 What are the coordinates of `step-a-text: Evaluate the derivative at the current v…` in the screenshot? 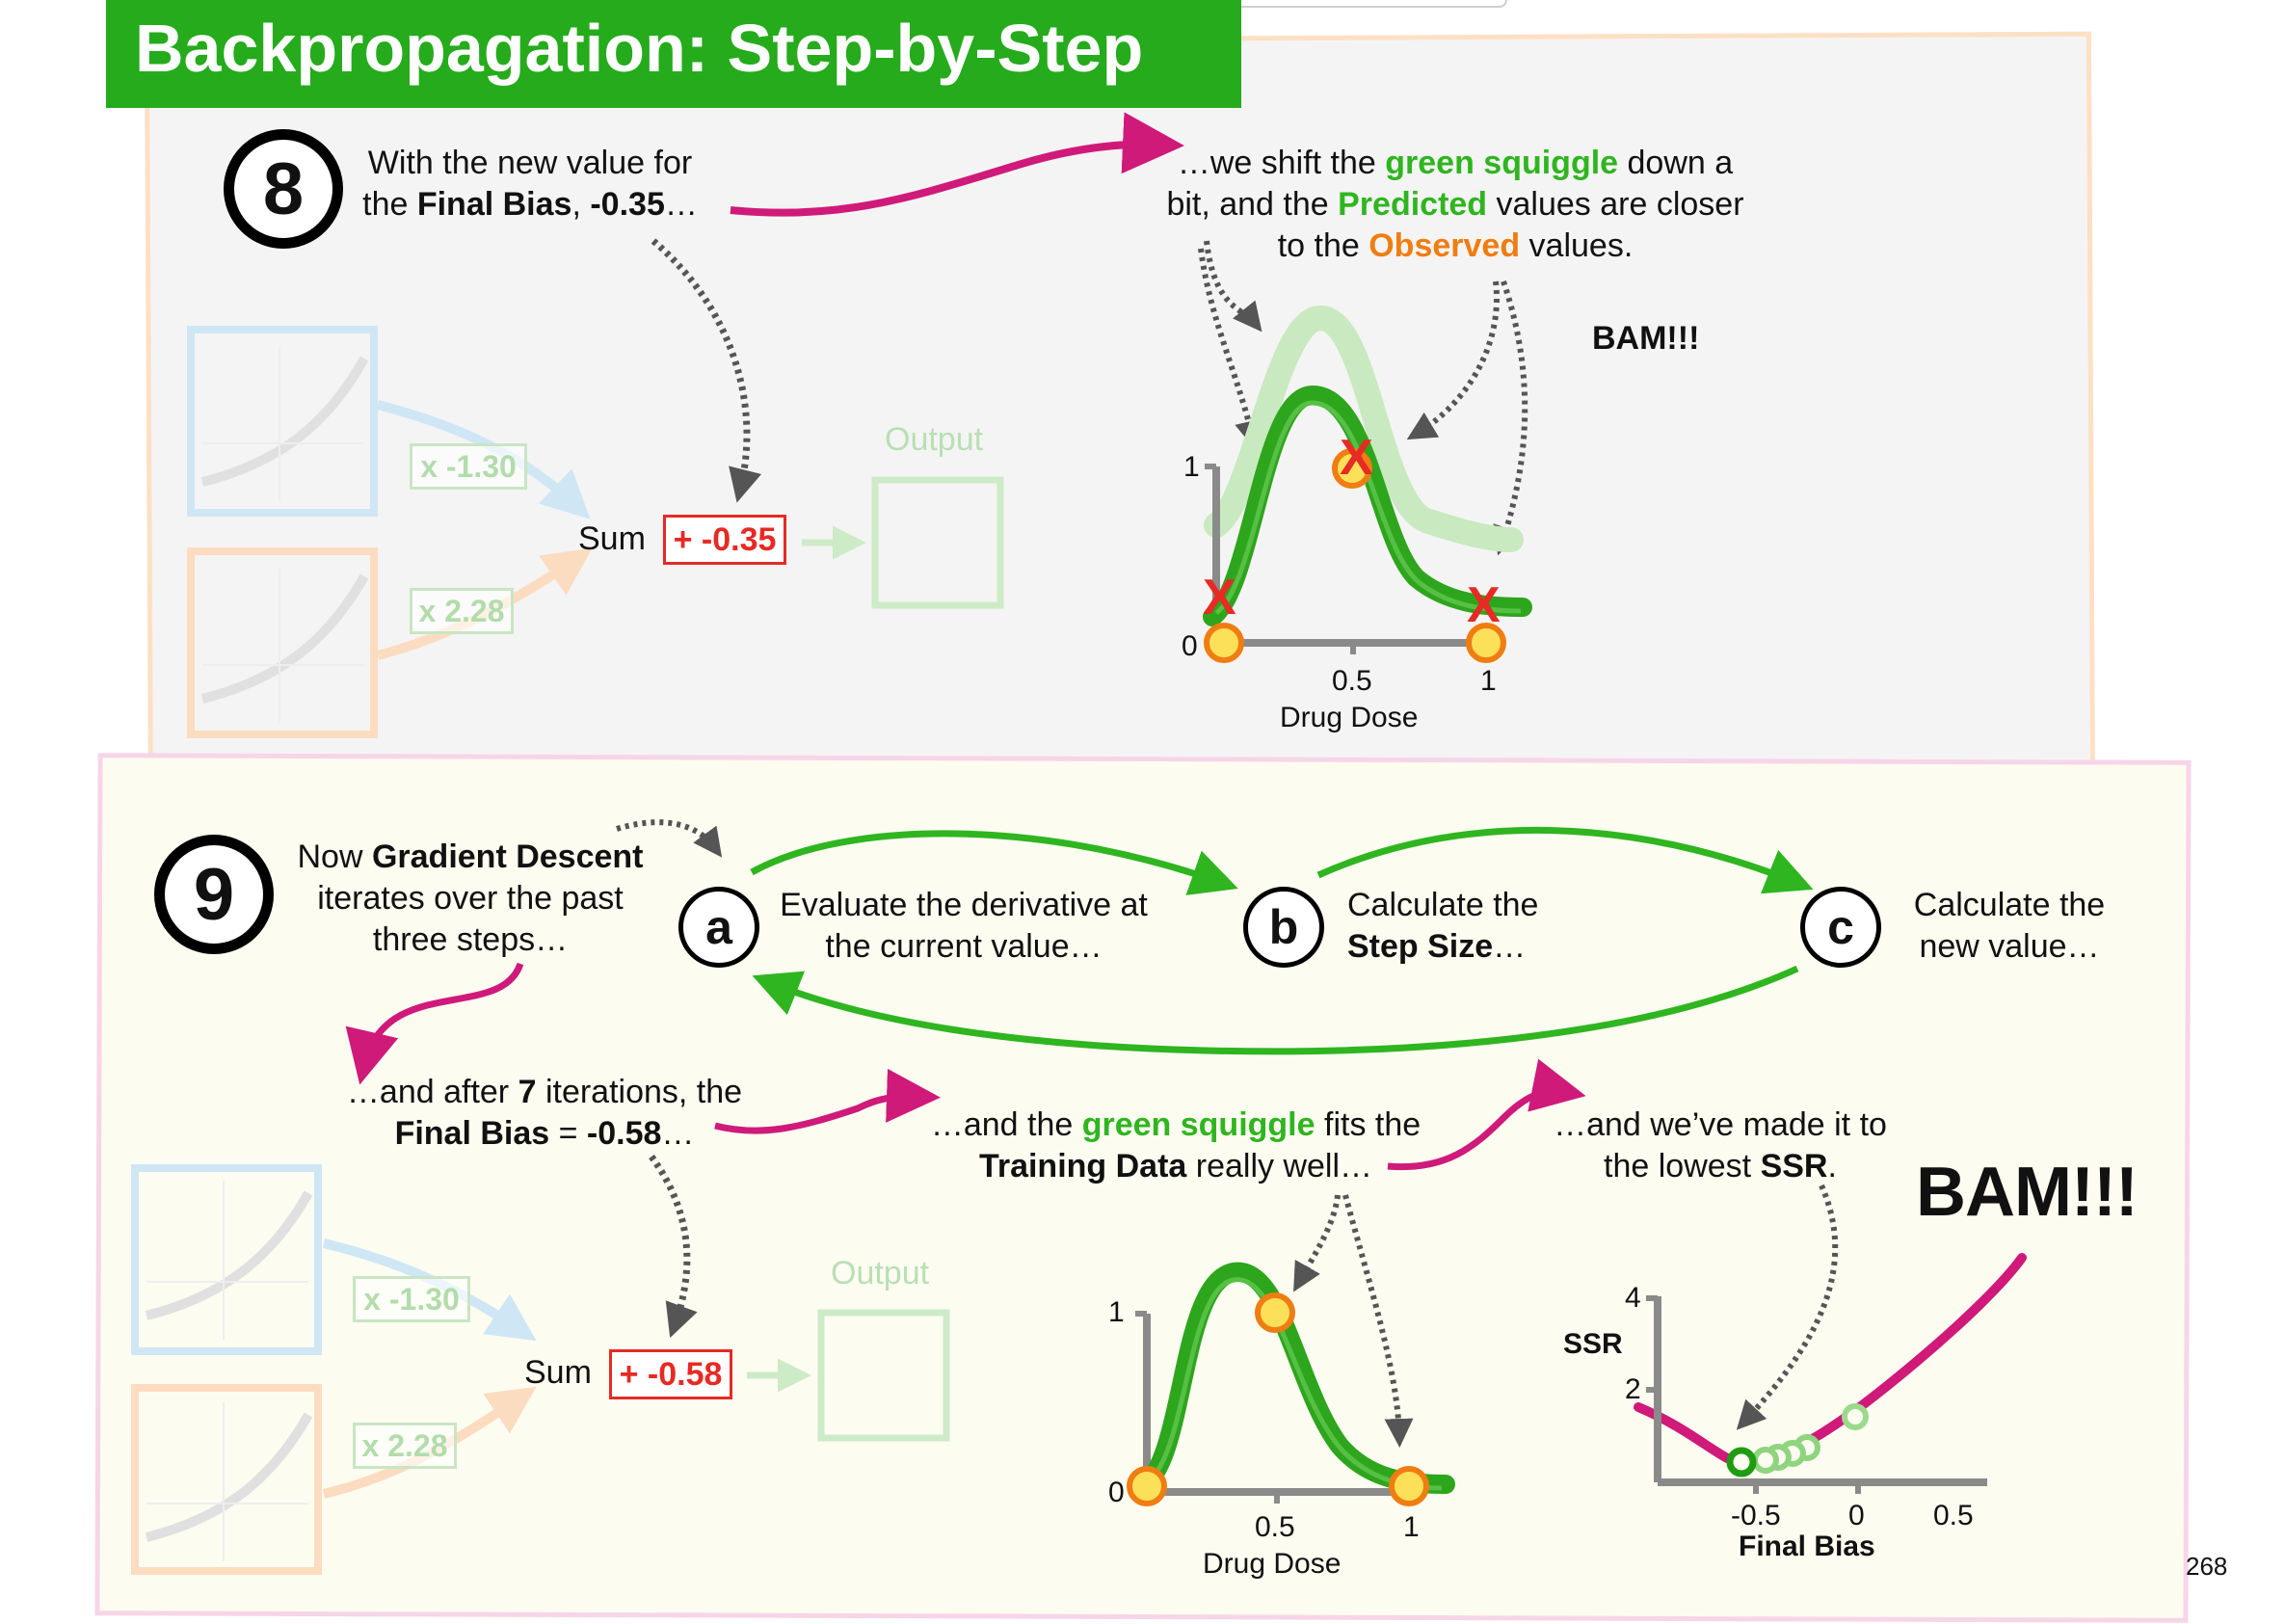 It's located at (963, 926).